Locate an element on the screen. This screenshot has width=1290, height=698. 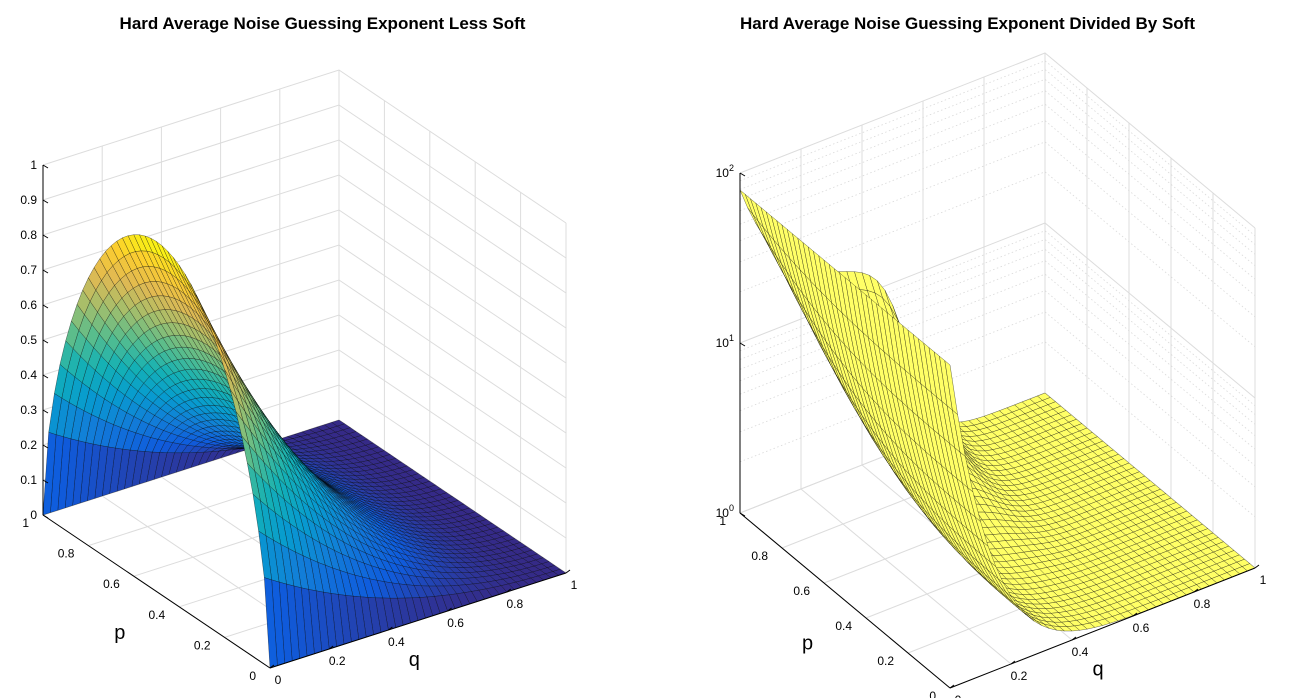
z-tick-label: 0.1 is located at coordinates (28, 480).